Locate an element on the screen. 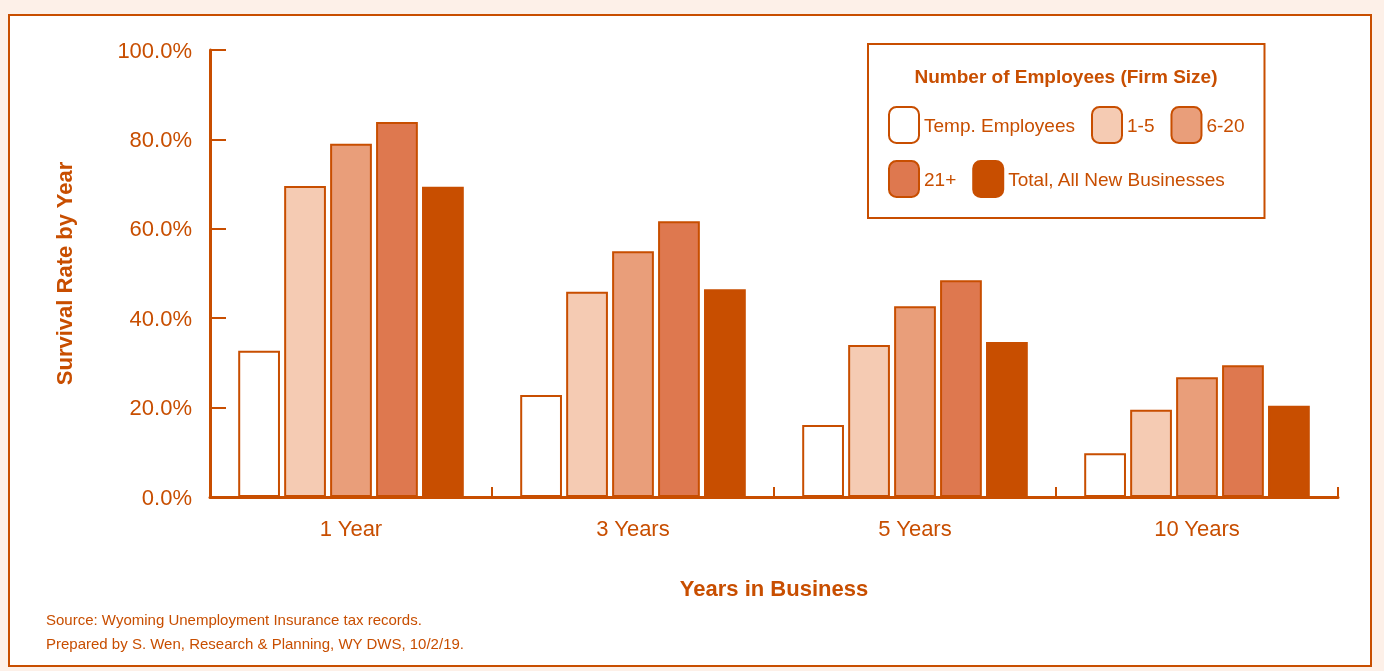 The image size is (1384, 671). y-tick-label: 80.0% is located at coordinates (160, 139).